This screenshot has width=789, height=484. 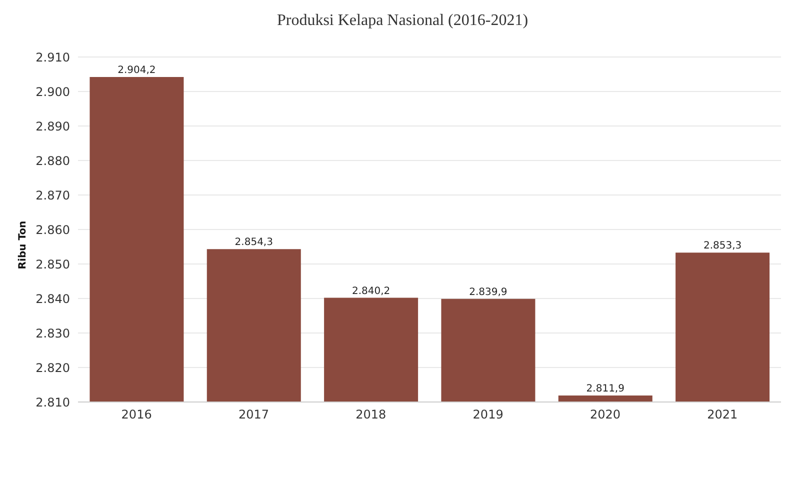 I want to click on y-tick-label: 2.860, so click(x=53, y=229).